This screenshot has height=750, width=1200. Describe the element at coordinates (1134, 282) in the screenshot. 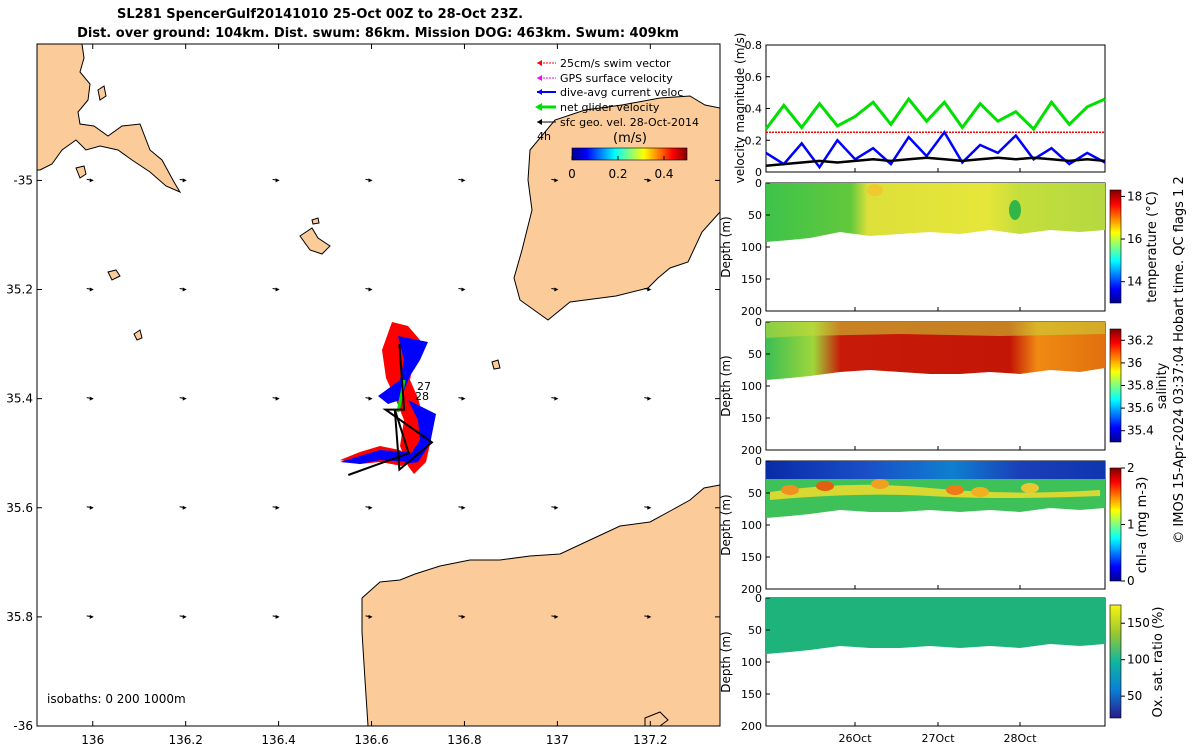

I see `cb-tick-label-0-0: 14` at that location.